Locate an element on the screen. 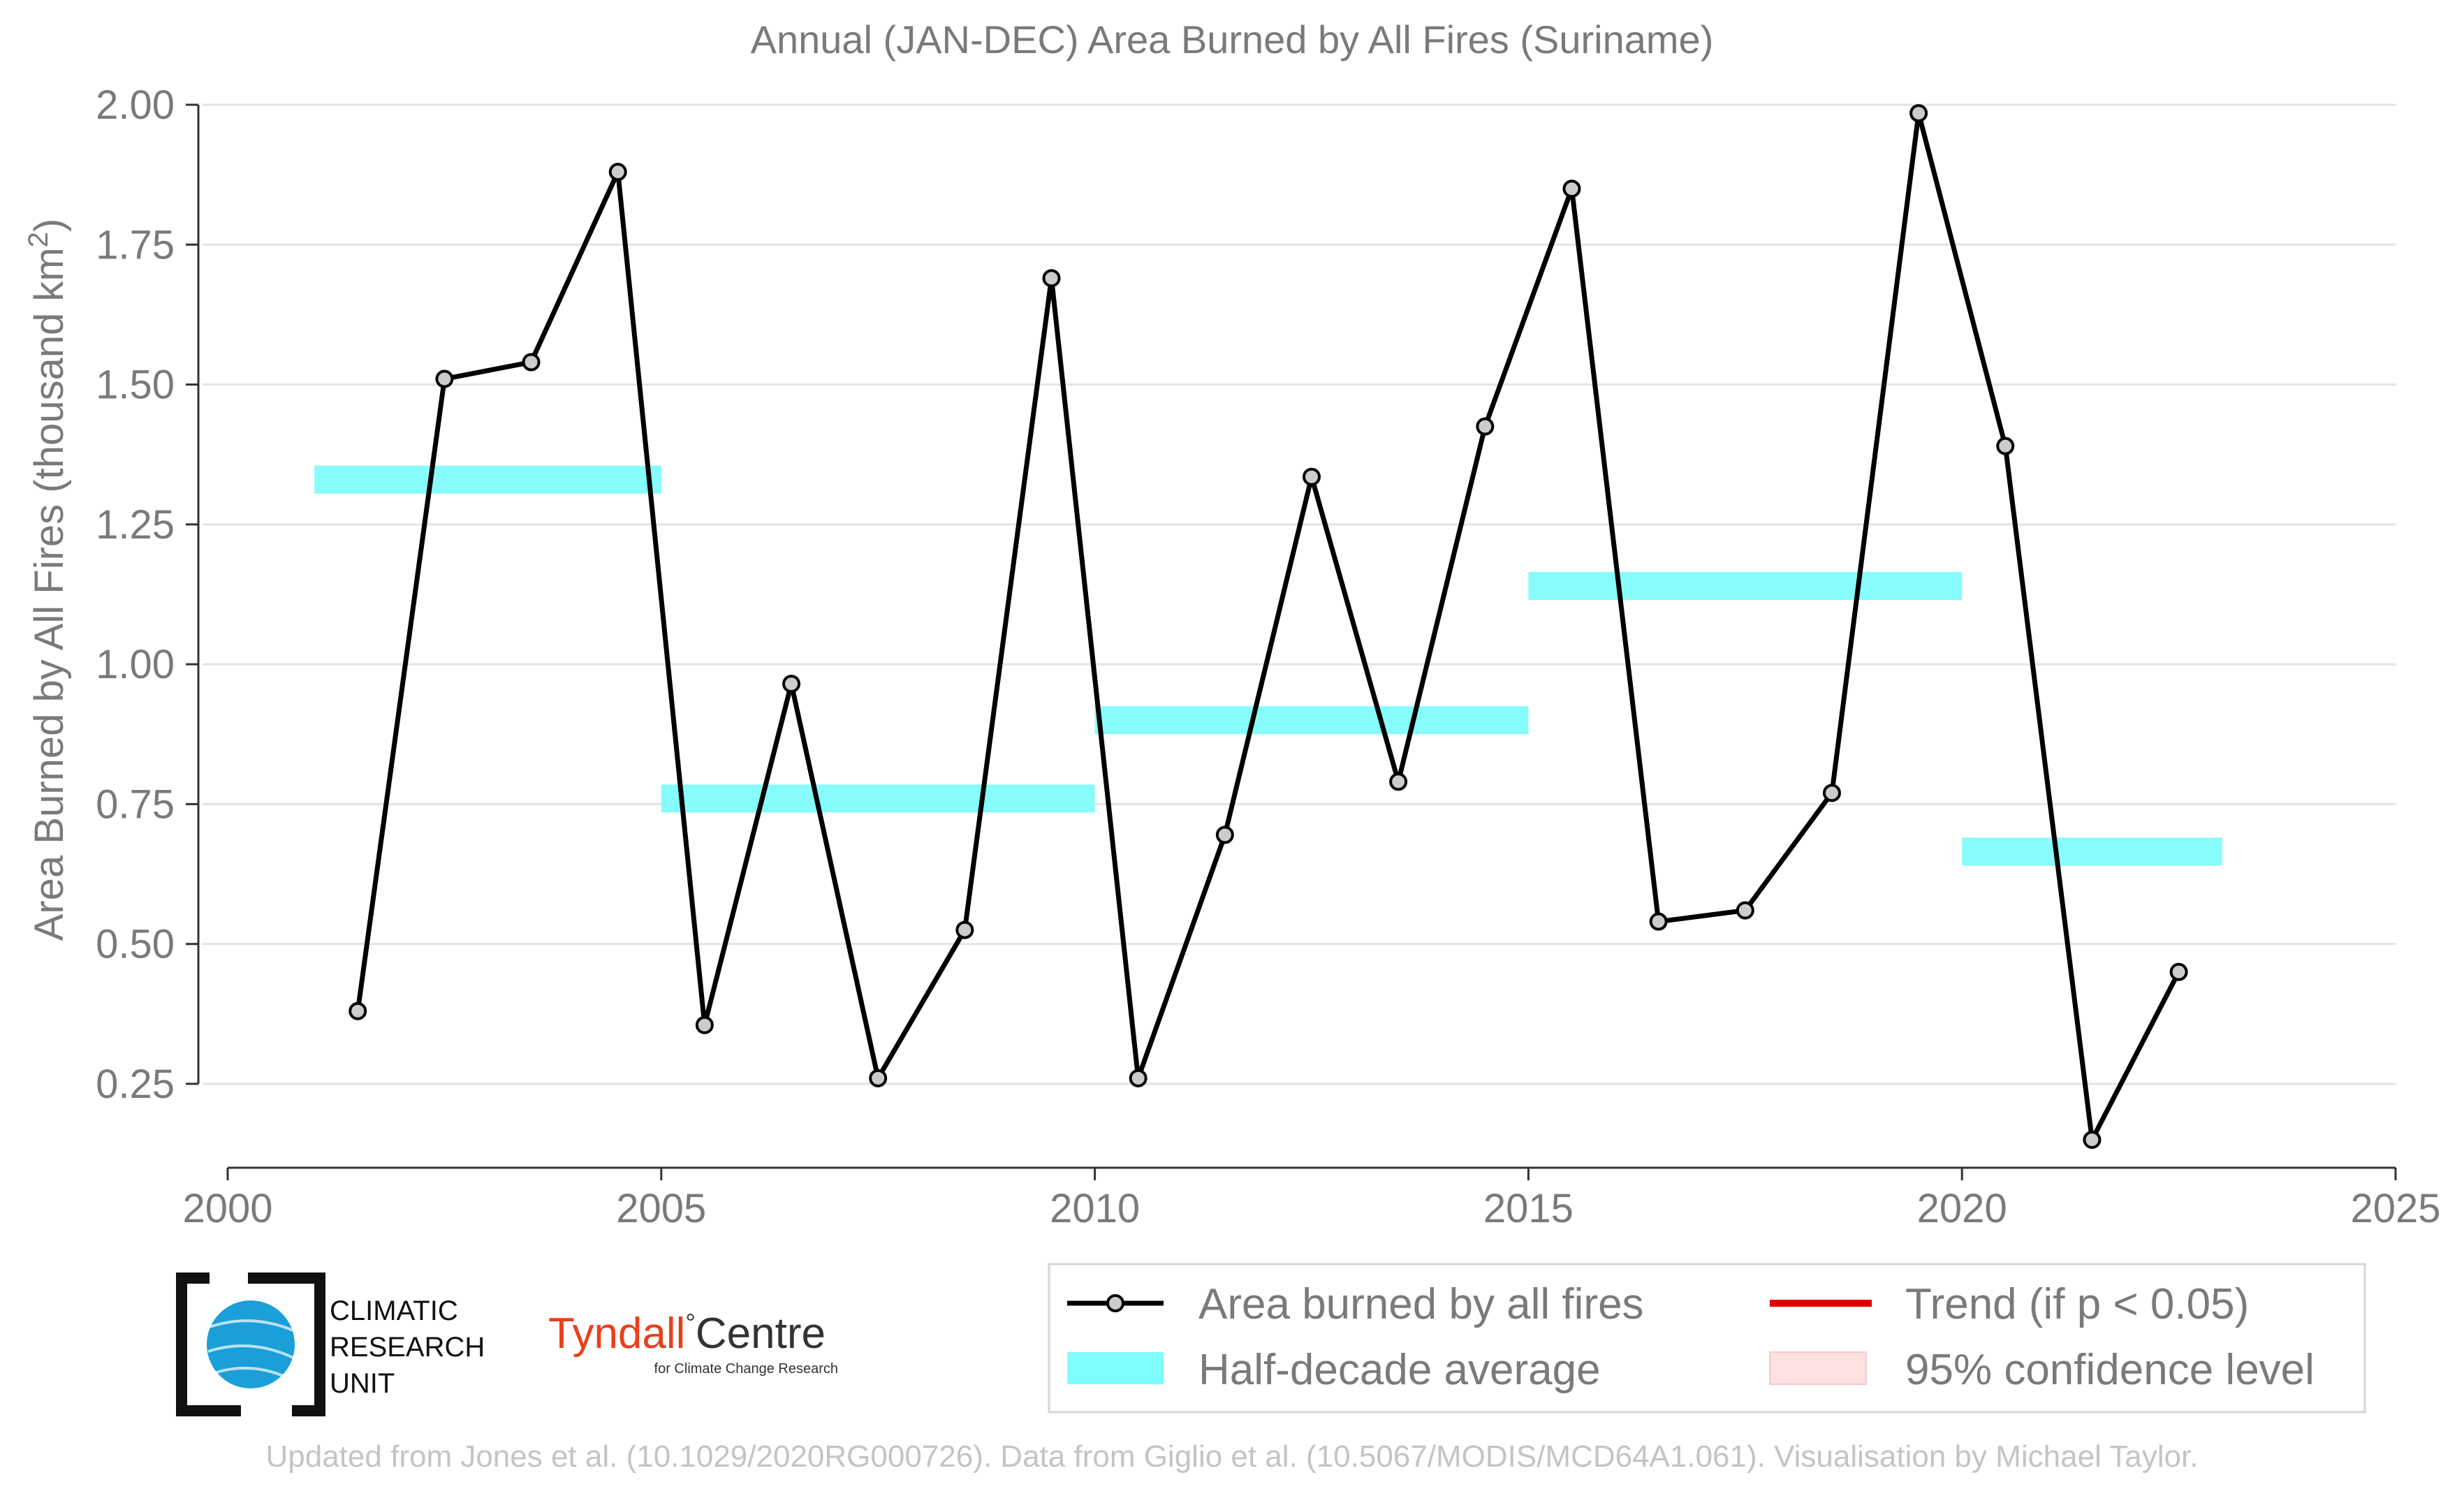 Image resolution: width=2464 pixels, height=1489 pixels. legend-label-confidence: 95% confidence level is located at coordinates (2110, 1370).